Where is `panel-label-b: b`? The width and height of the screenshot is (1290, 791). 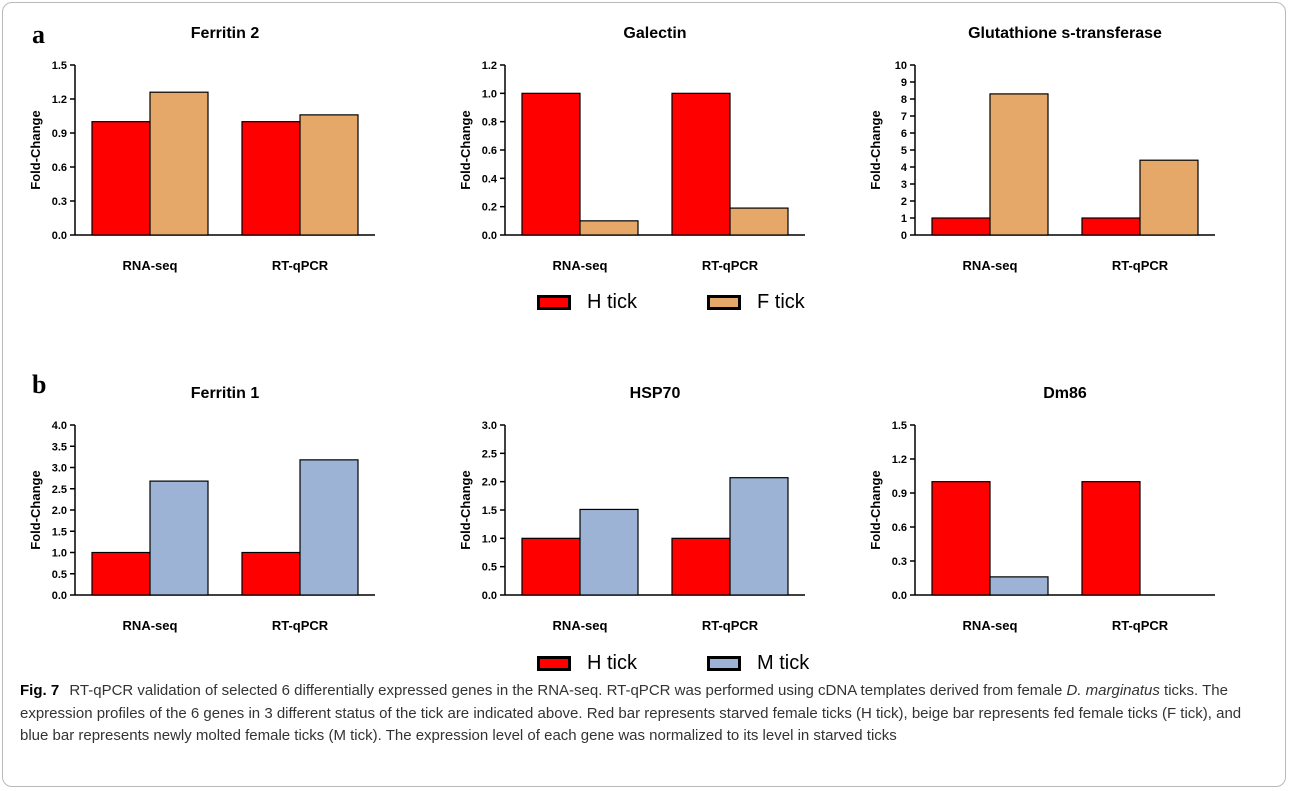 panel-label-b: b is located at coordinates (39, 384).